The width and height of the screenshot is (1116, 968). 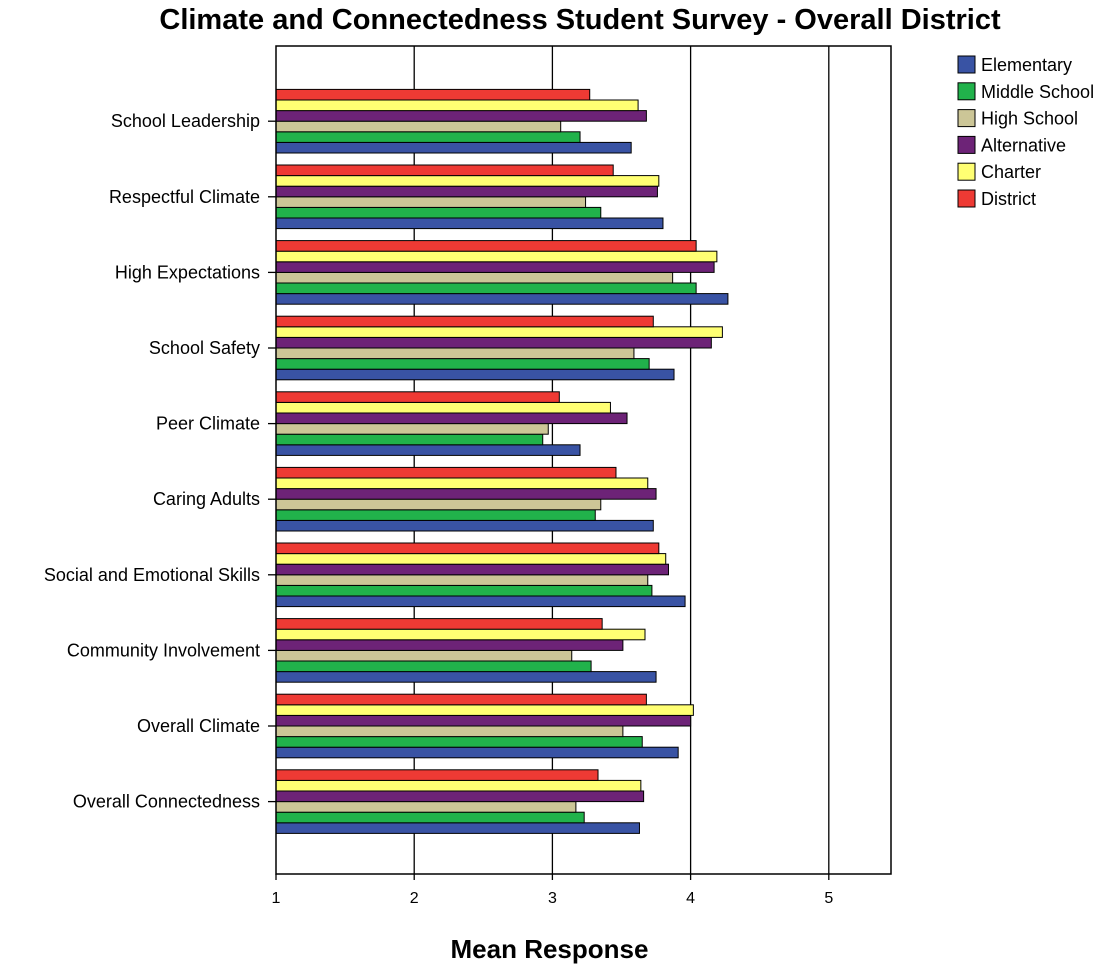 I want to click on category-label: Community Involvement, so click(x=163, y=650).